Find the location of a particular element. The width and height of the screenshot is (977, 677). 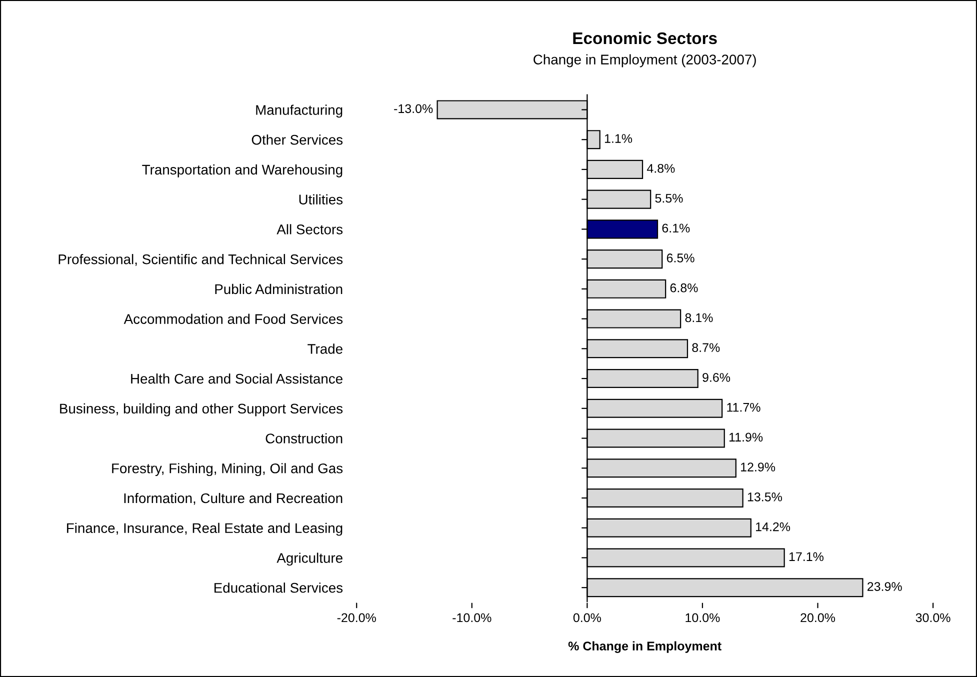

y-tick-label: Finance, Insurance, Real Estate and Leasing is located at coordinates (204, 529).